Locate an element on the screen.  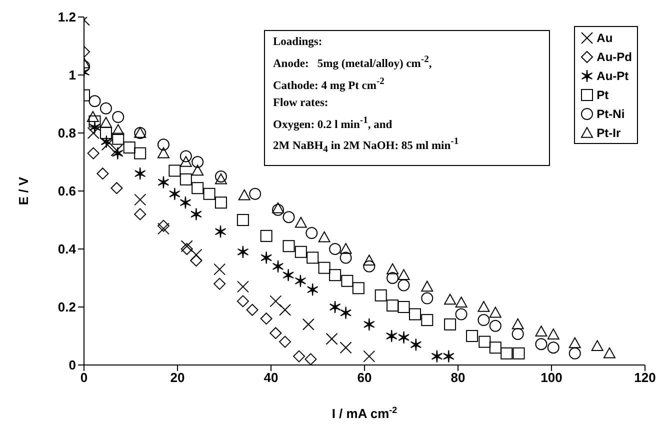
x-tick-label: 80 is located at coordinates (458, 378).